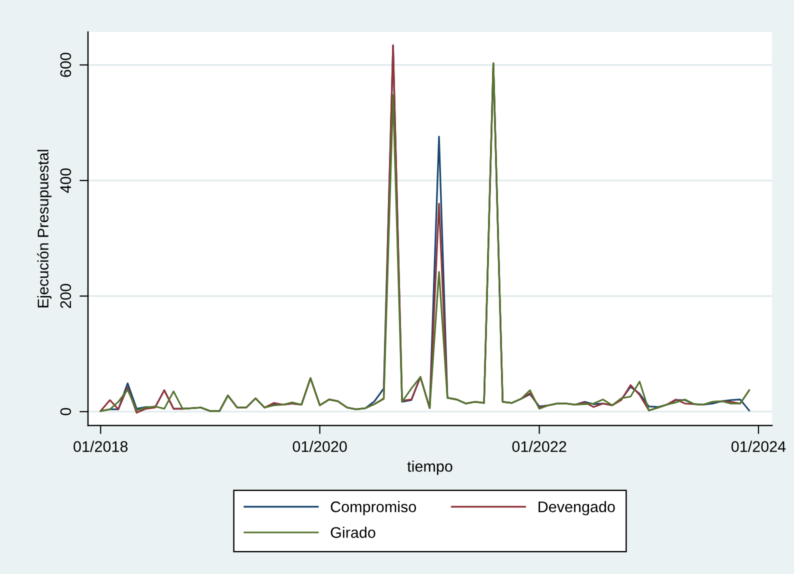  What do you see at coordinates (319, 446) in the screenshot?
I see `x-tick-label: 01/2020` at bounding box center [319, 446].